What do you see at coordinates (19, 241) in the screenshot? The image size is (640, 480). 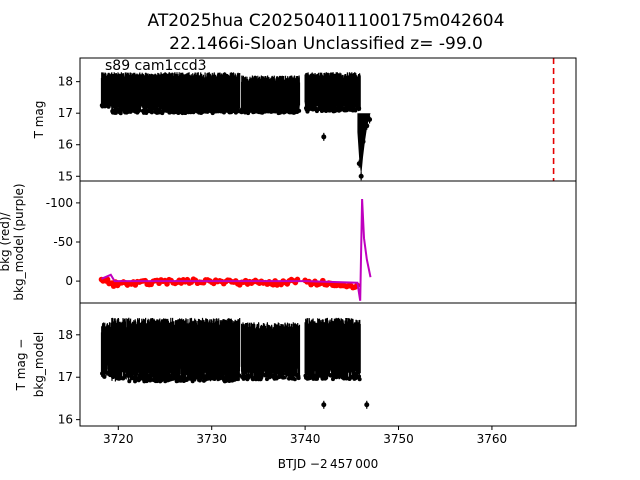 I see `y-axis-label-line2: bkg_model (purple)` at bounding box center [19, 241].